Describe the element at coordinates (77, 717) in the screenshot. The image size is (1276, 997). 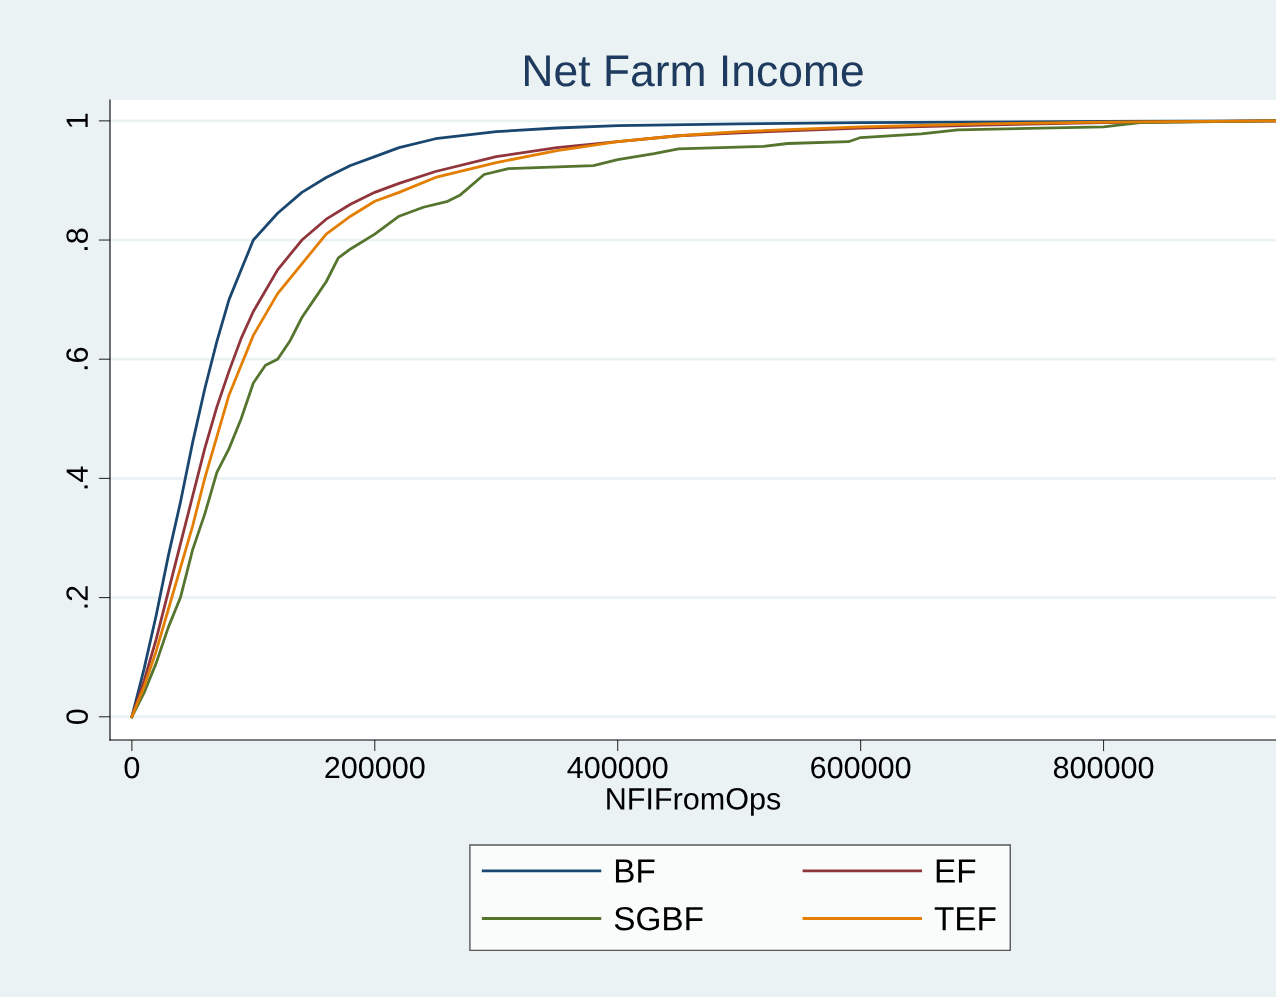
I see `y-tick-label: 0` at that location.